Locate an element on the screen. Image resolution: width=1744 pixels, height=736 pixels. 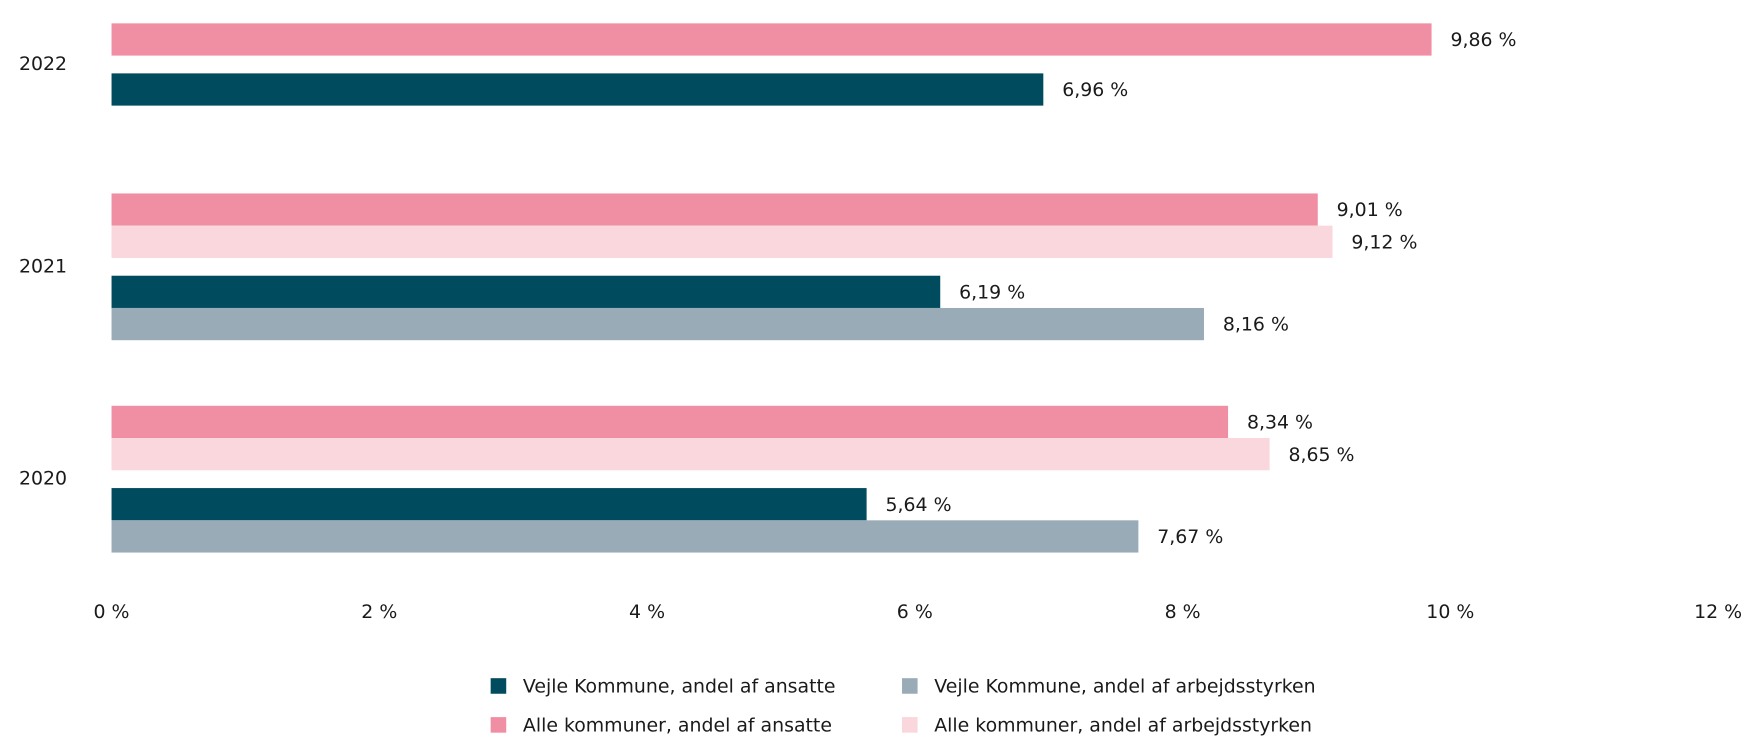
value-label: 7,67 % is located at coordinates (1190, 537).